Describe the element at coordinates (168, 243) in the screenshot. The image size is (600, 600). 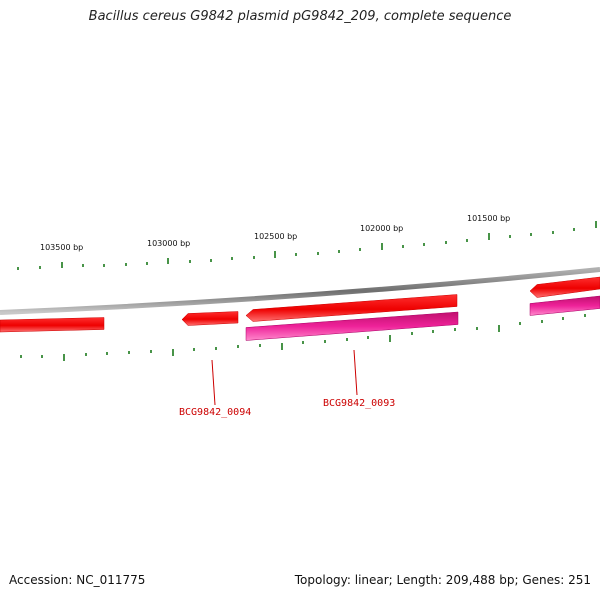
I see `scale-label-103000: 103000 bp` at that location.